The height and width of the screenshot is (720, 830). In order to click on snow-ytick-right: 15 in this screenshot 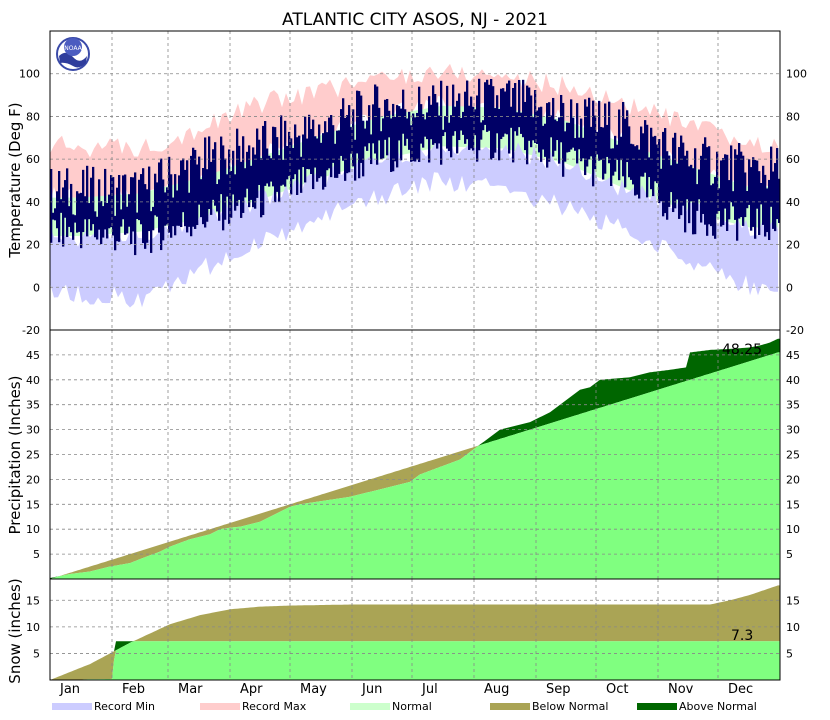, I will do `click(793, 600)`.